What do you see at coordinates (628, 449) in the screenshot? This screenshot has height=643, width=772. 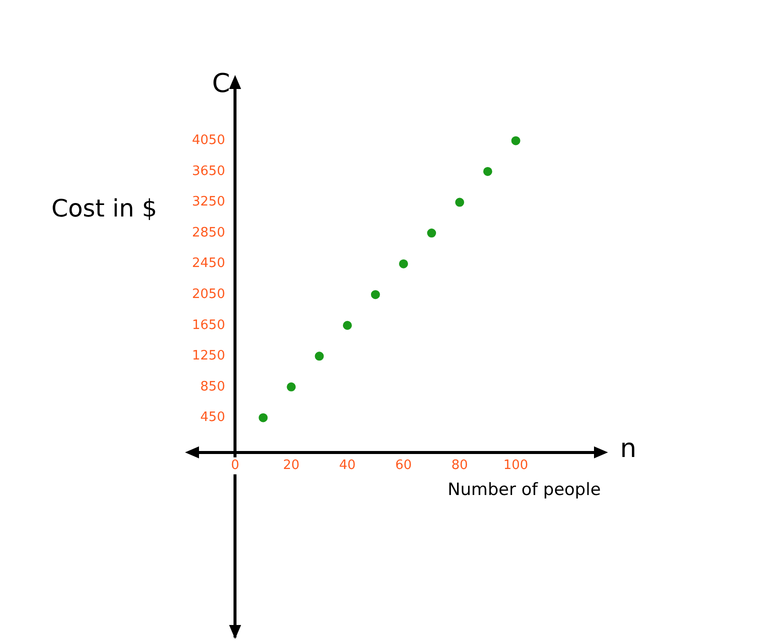 I see `text: n` at bounding box center [628, 449].